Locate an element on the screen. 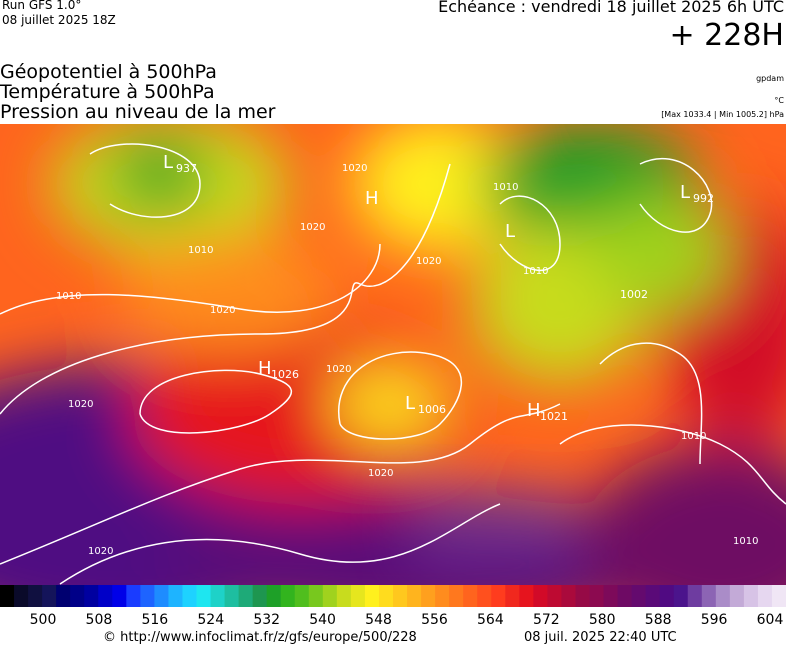 The height and width of the screenshot is (648, 786). colorbar-label: 588 is located at coordinates (658, 620).